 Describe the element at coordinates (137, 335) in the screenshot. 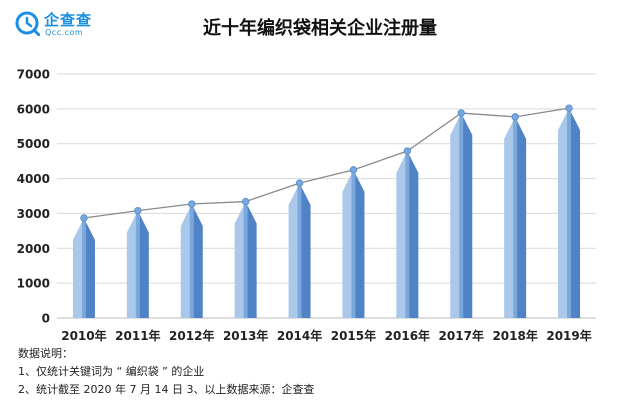

I see `x-tick-label: 2011年` at that location.